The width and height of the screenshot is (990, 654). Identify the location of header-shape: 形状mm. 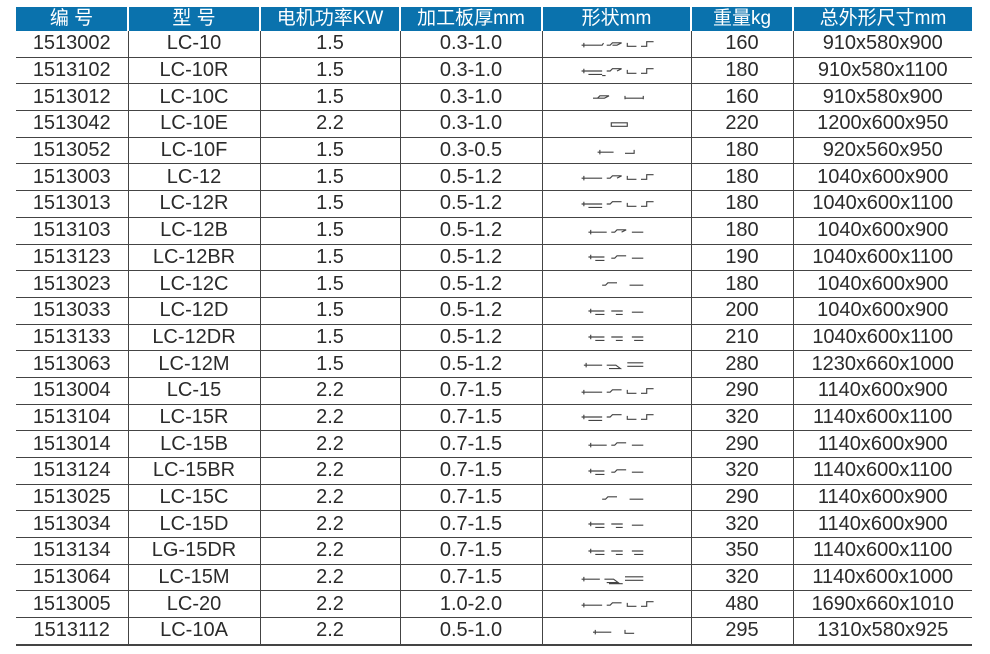
(616, 19).